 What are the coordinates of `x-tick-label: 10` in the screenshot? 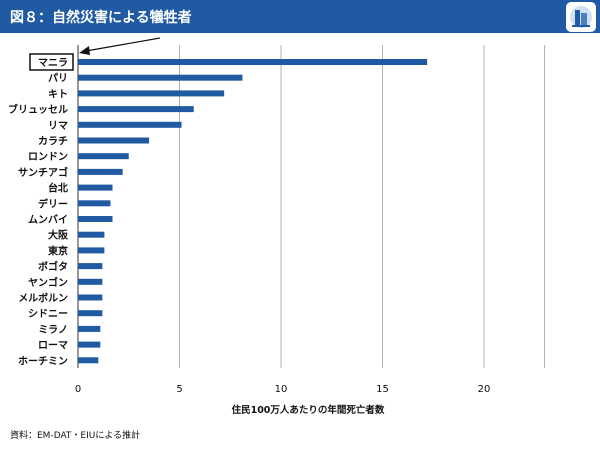 It's located at (281, 389).